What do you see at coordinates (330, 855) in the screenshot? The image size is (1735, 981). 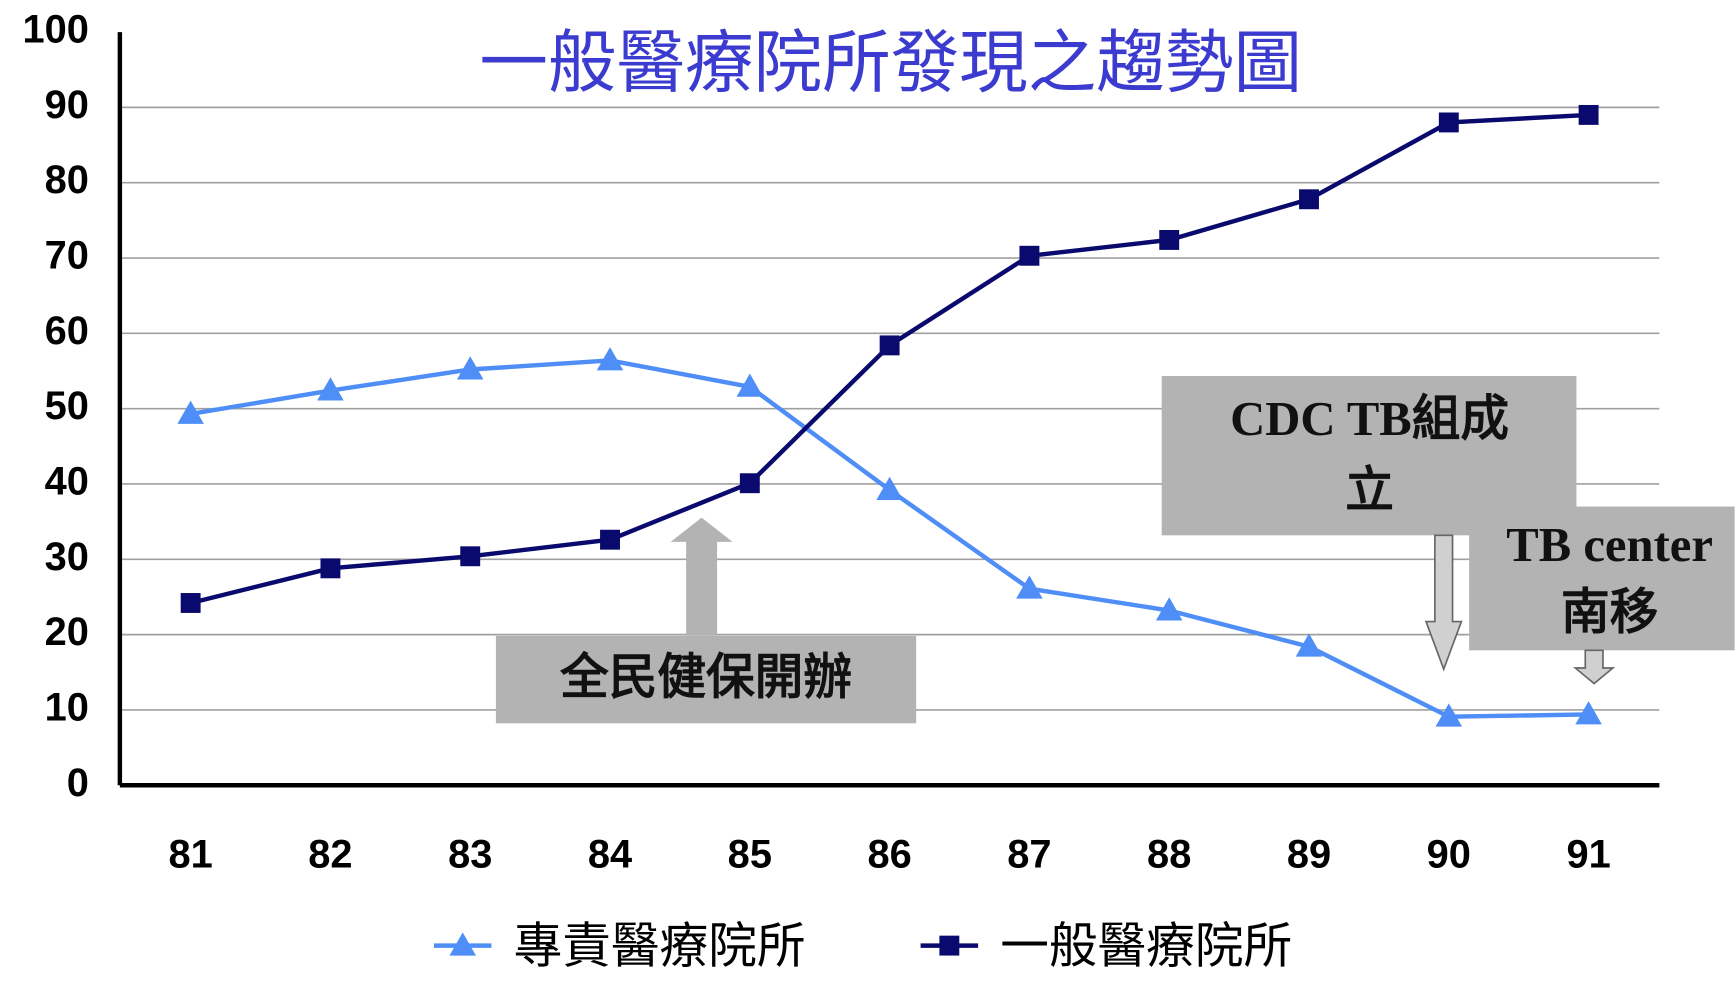 I see `x-tick-label: 82` at bounding box center [330, 855].